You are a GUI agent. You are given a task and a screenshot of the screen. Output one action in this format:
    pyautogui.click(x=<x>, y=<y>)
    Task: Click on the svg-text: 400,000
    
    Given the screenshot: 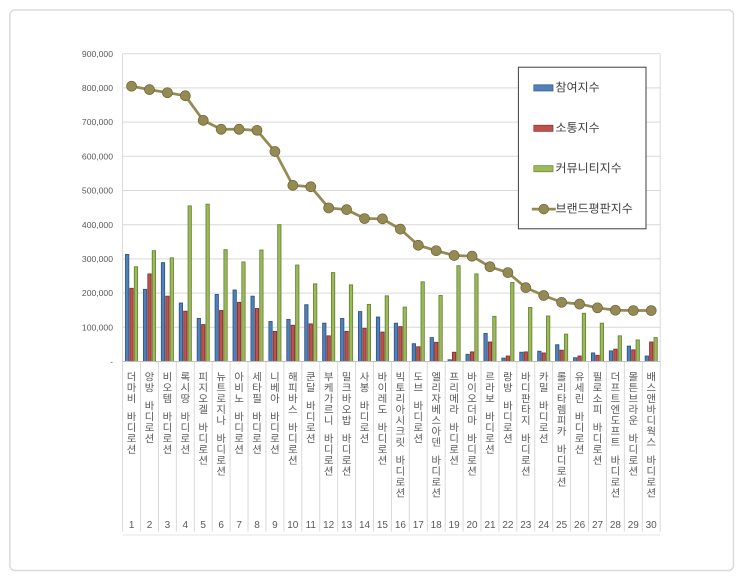 What is the action you would take?
    pyautogui.click(x=97, y=225)
    